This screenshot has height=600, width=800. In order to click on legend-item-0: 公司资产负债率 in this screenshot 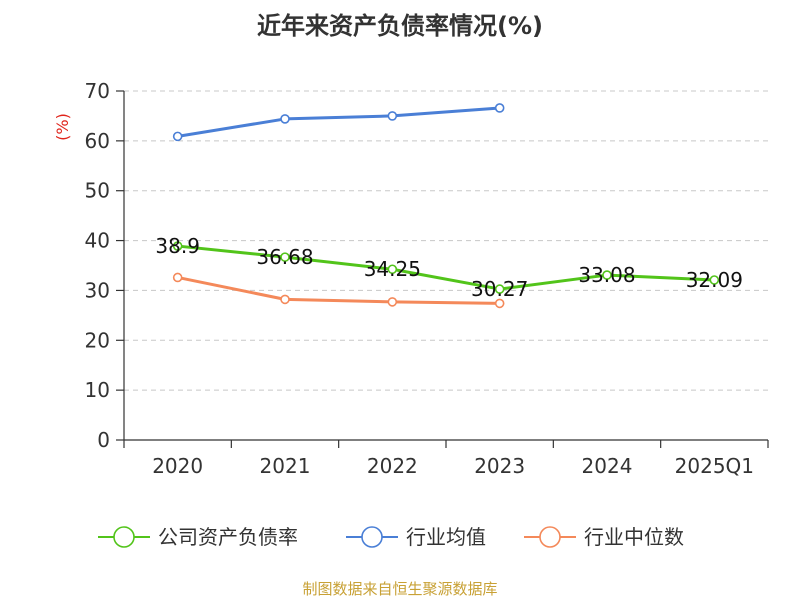, I will do `click(198, 537)`.